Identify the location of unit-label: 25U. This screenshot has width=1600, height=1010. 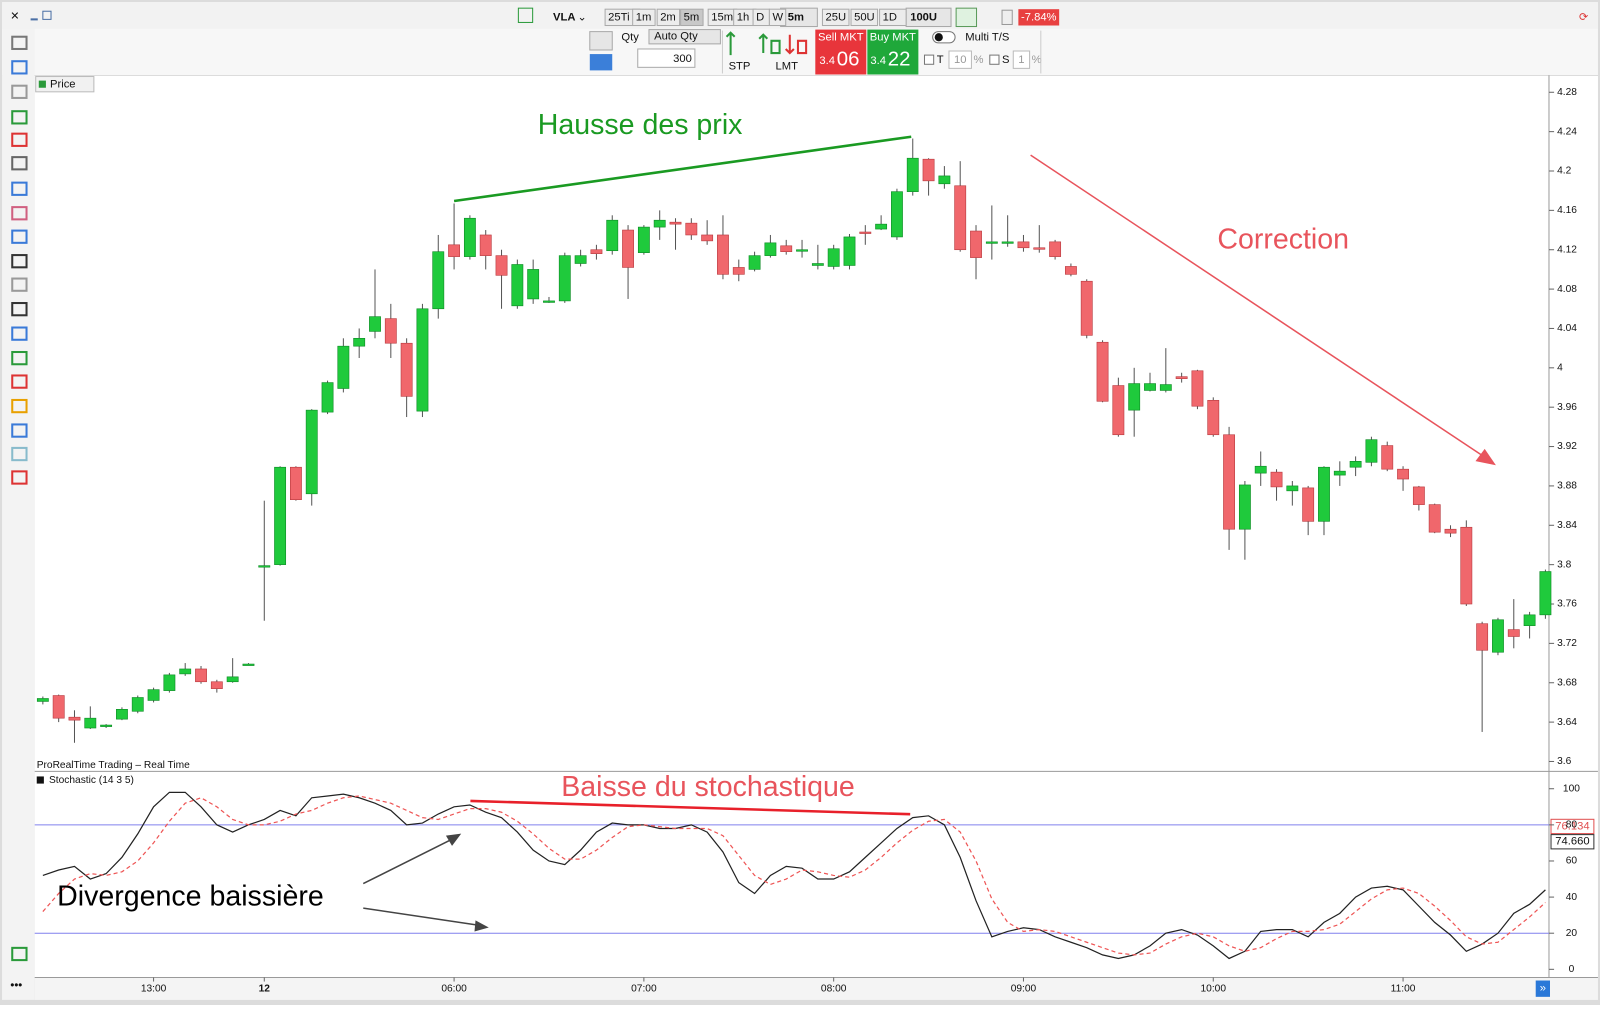
(836, 17).